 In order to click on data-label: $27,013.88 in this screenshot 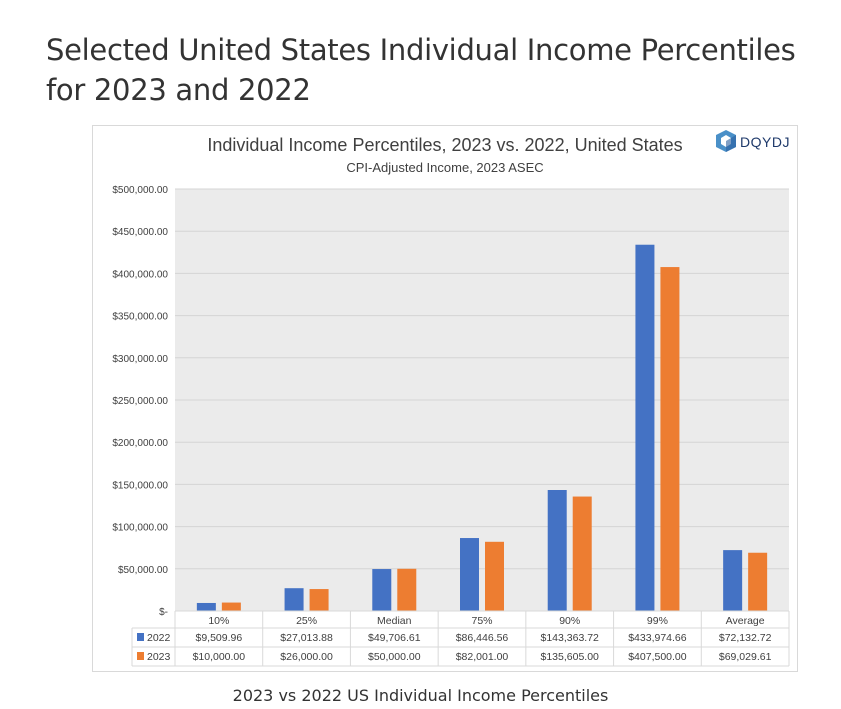, I will do `click(306, 638)`.